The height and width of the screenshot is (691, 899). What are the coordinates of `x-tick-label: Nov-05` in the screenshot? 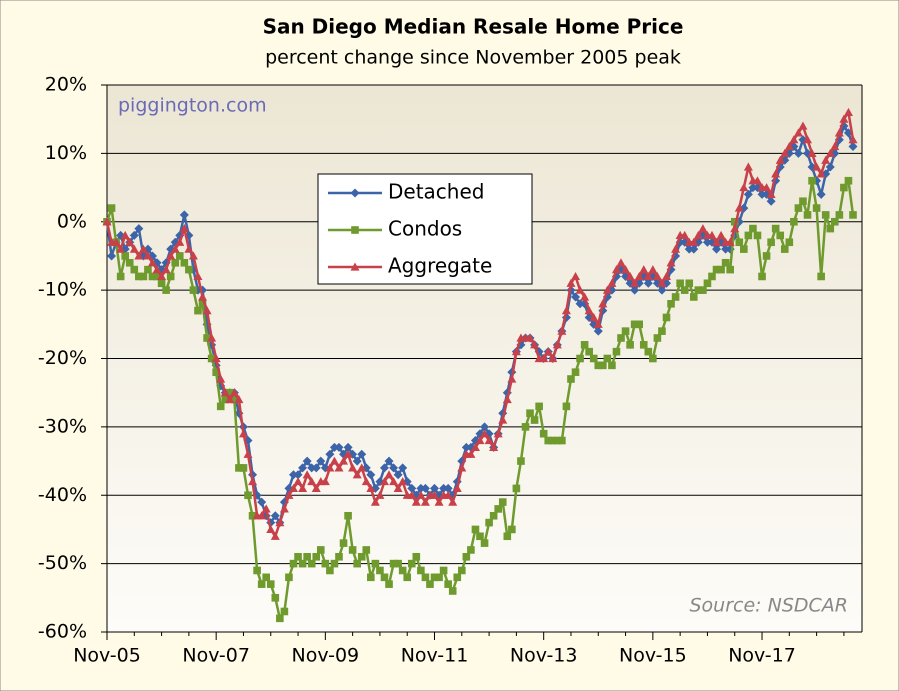 It's located at (107, 656).